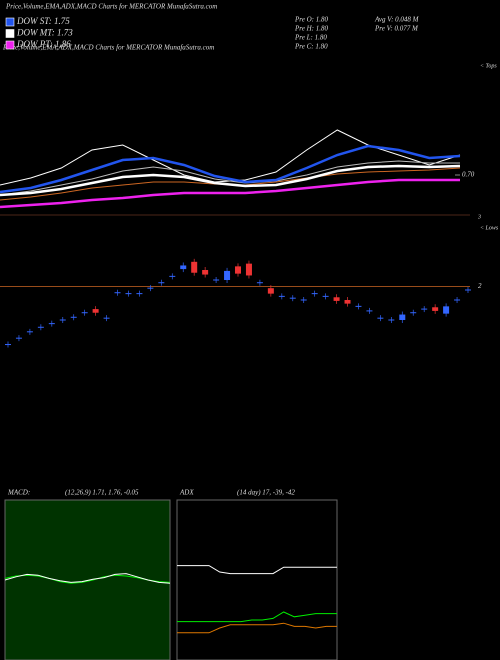 This screenshot has width=500, height=660. I want to click on y-tick-label: 0.70, so click(468, 175).